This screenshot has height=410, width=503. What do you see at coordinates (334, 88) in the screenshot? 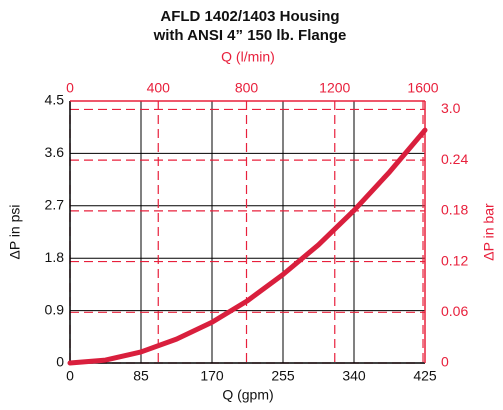
I see `x2-tick-label: 1200` at bounding box center [334, 88].